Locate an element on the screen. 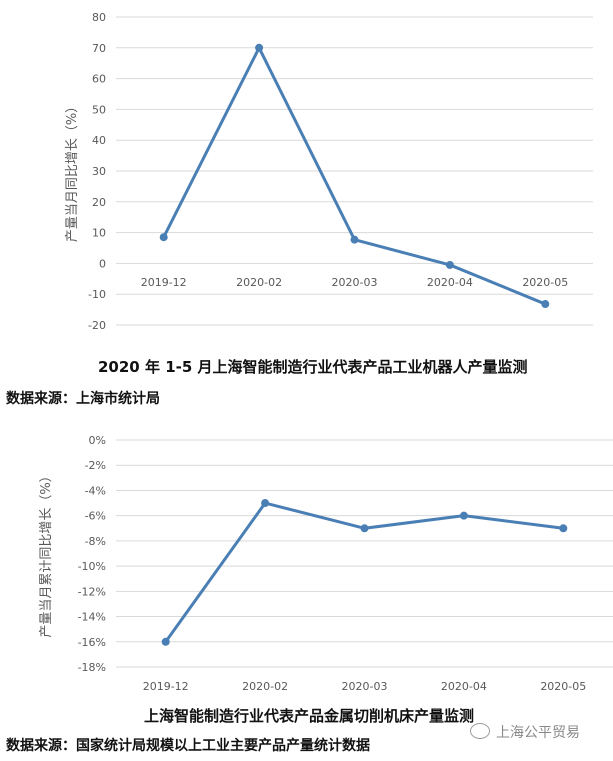 This screenshot has height=761, width=613. chart2-xtick-label: 2019-12 is located at coordinates (166, 686).